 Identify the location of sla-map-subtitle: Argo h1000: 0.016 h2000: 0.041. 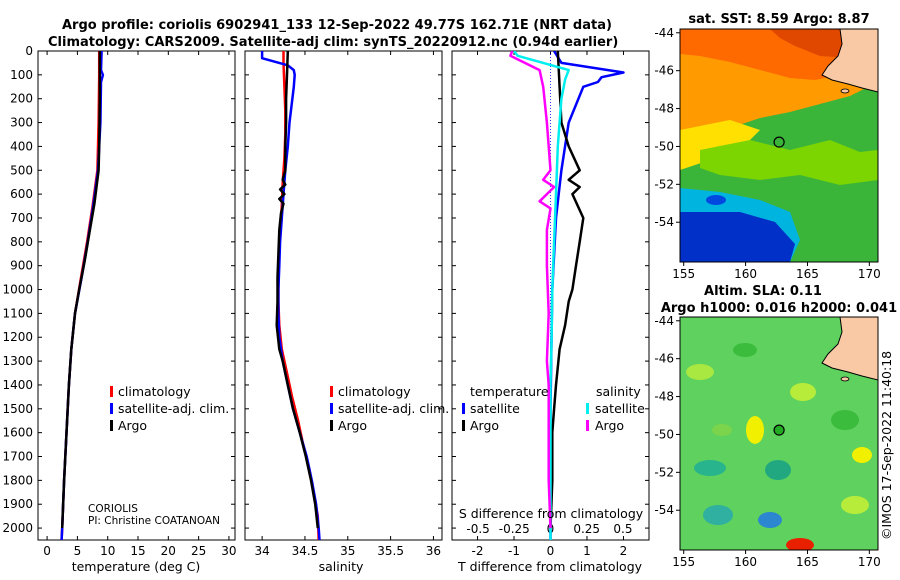
(779, 308).